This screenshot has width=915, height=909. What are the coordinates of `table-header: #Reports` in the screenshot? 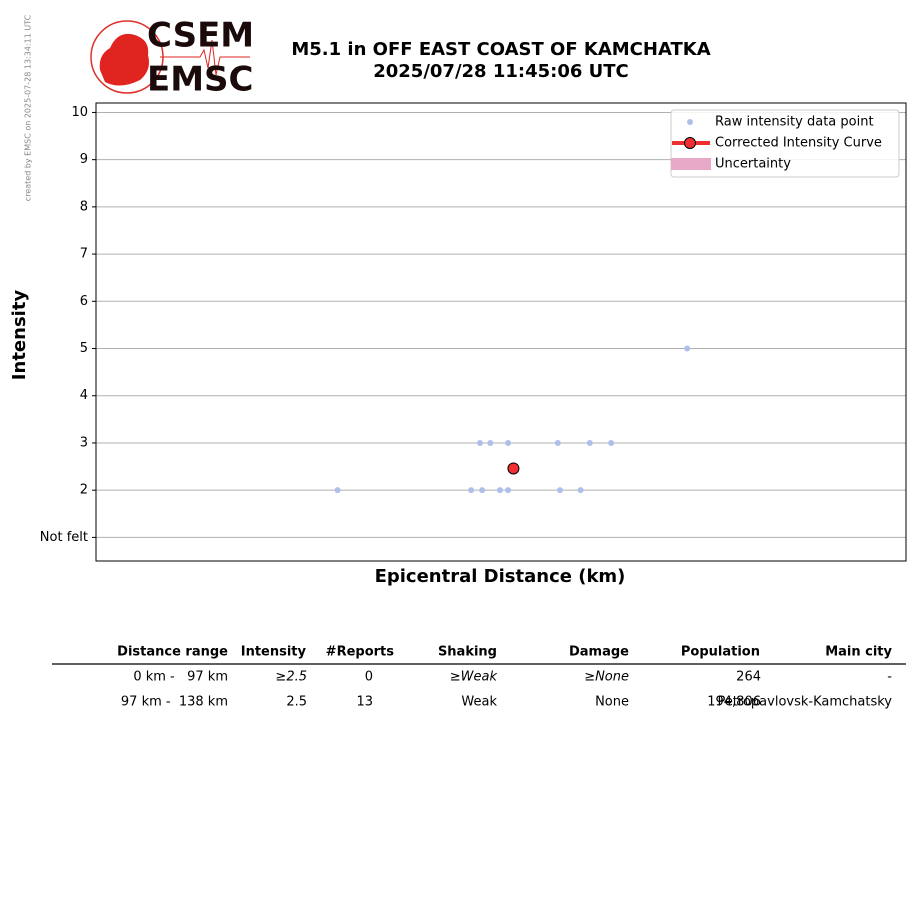 It's located at (360, 652).